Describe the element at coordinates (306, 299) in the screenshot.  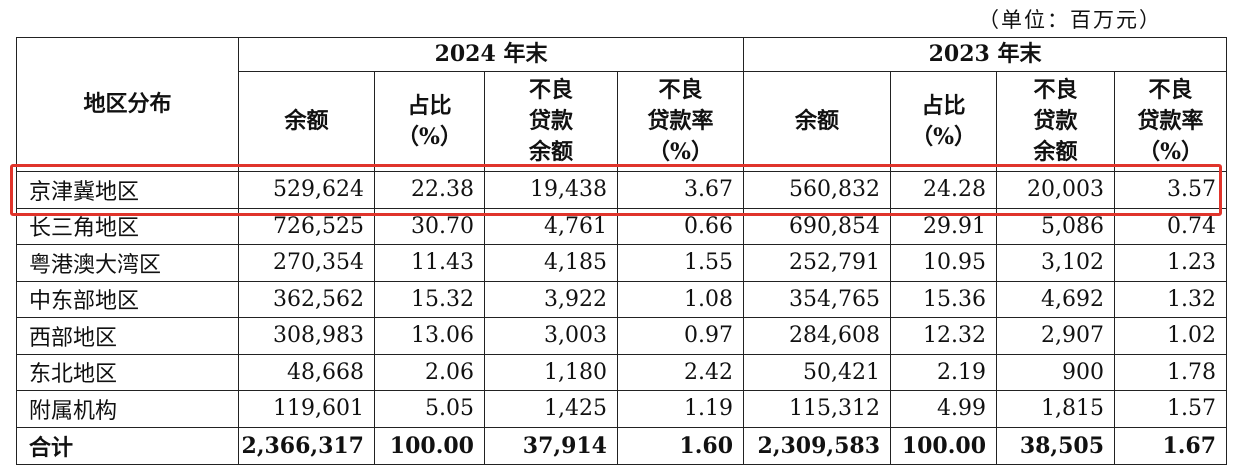
I see `balance-cell: 362,562` at that location.